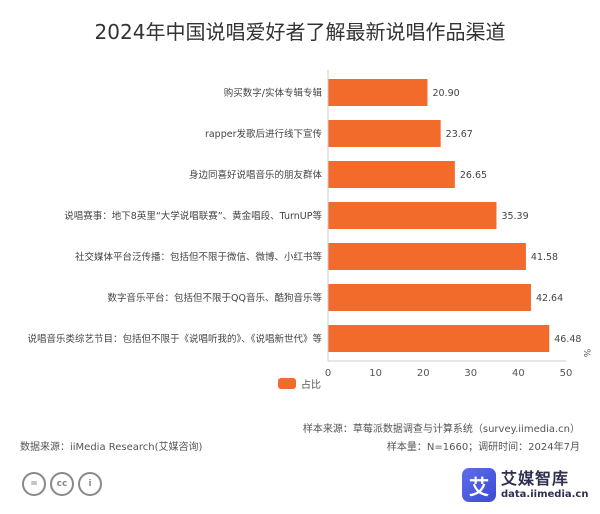 The width and height of the screenshot is (600, 514). What do you see at coordinates (311, 385) in the screenshot?
I see `legend-label: 占比` at bounding box center [311, 385].